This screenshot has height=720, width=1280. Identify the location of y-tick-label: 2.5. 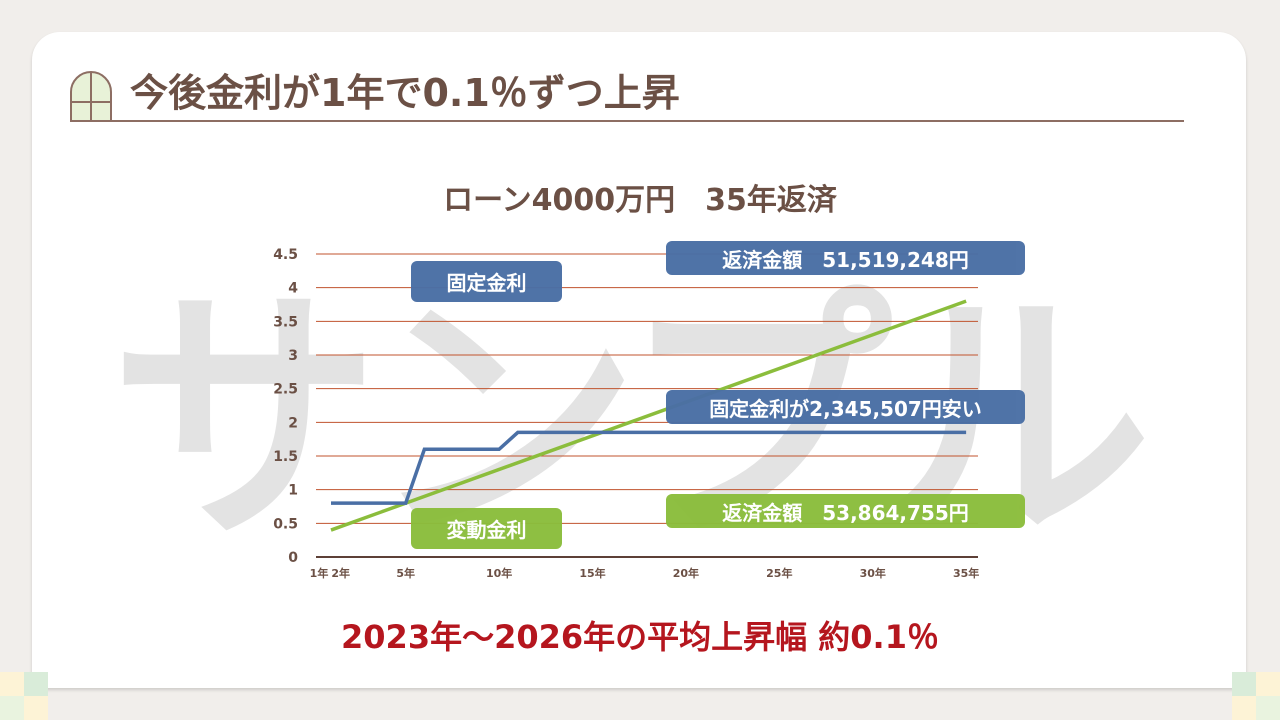
(285, 390).